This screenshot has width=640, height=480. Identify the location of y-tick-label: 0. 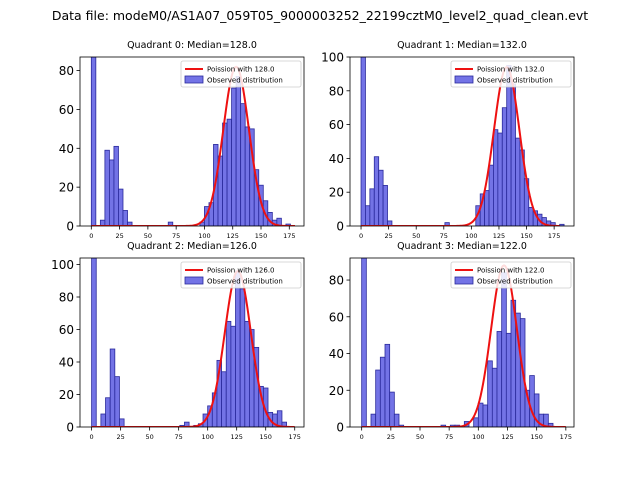
(70, 428).